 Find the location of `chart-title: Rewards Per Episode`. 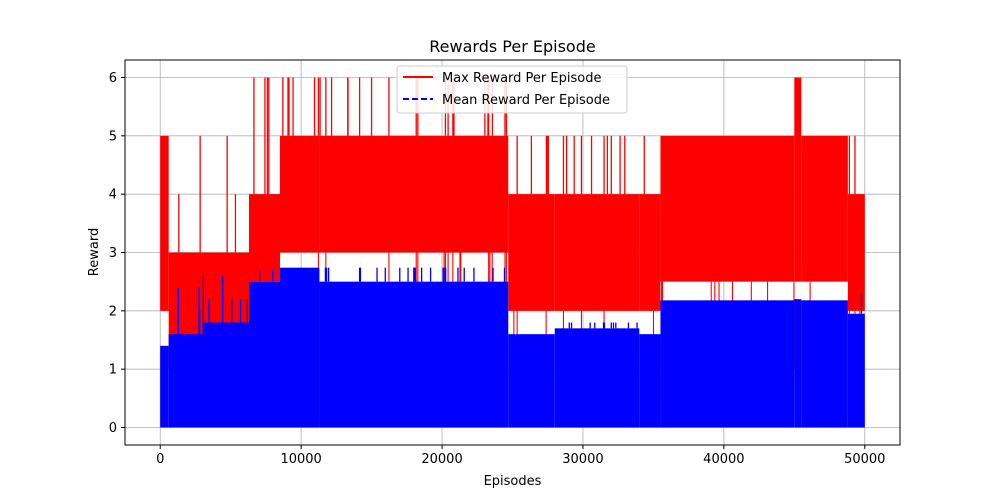

chart-title: Rewards Per Episode is located at coordinates (512, 46).